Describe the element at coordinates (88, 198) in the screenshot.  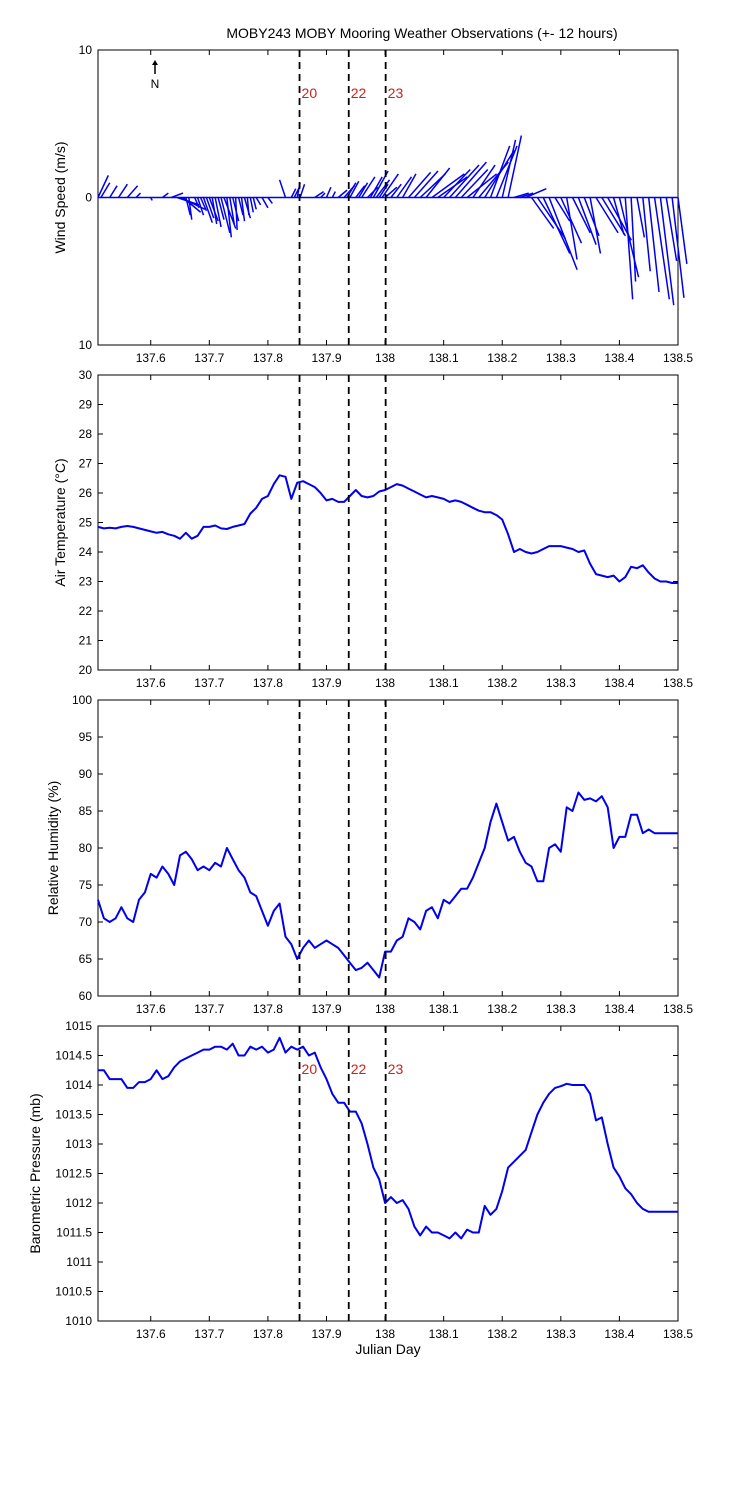
I see `y-tick-label: 0` at that location.